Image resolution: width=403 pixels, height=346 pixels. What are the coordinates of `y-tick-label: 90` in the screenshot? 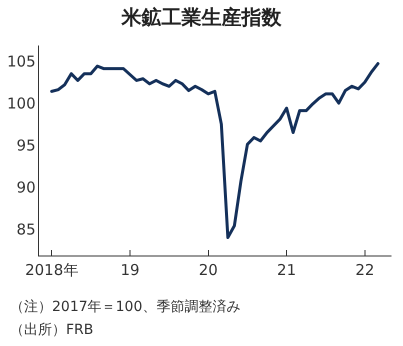 It's located at (26, 187).